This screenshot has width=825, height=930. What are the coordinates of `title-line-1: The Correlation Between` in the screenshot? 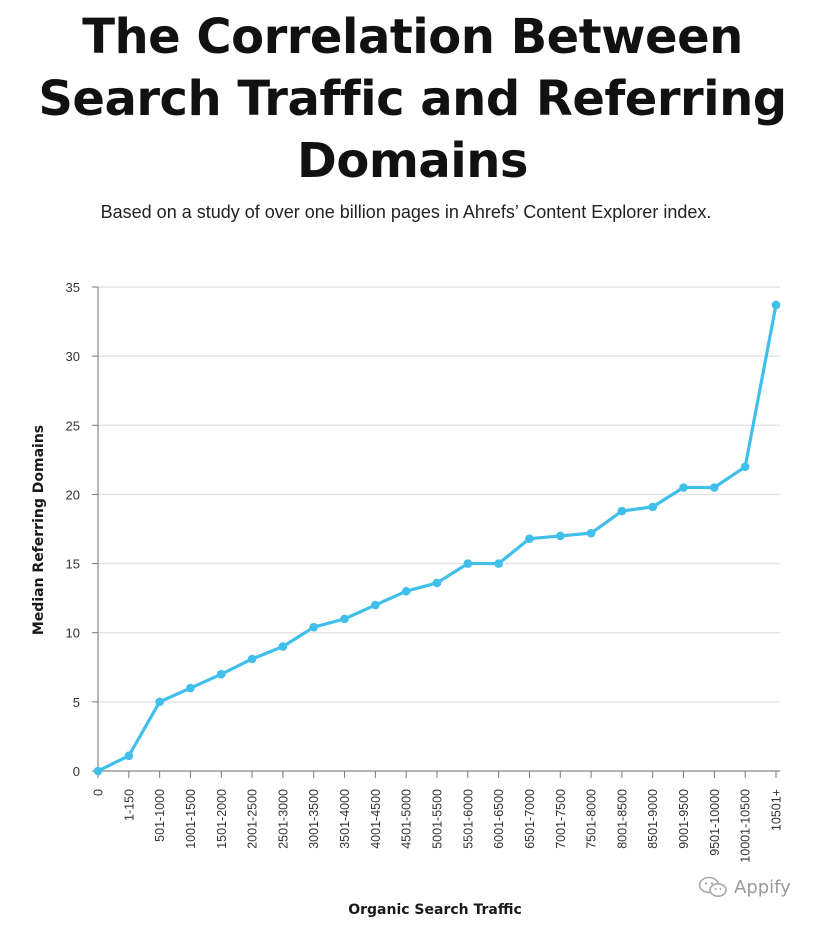 It's located at (412, 37).